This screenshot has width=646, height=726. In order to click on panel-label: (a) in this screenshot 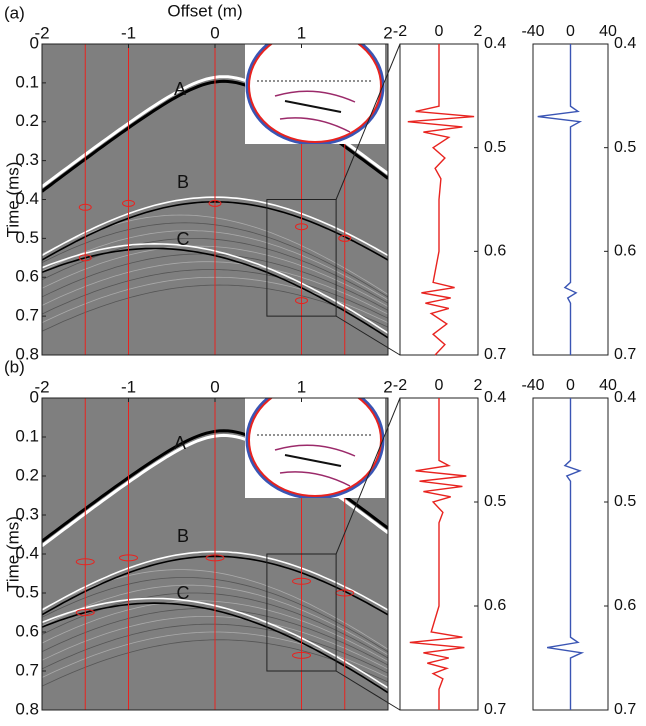, I will do `click(14, 12)`.